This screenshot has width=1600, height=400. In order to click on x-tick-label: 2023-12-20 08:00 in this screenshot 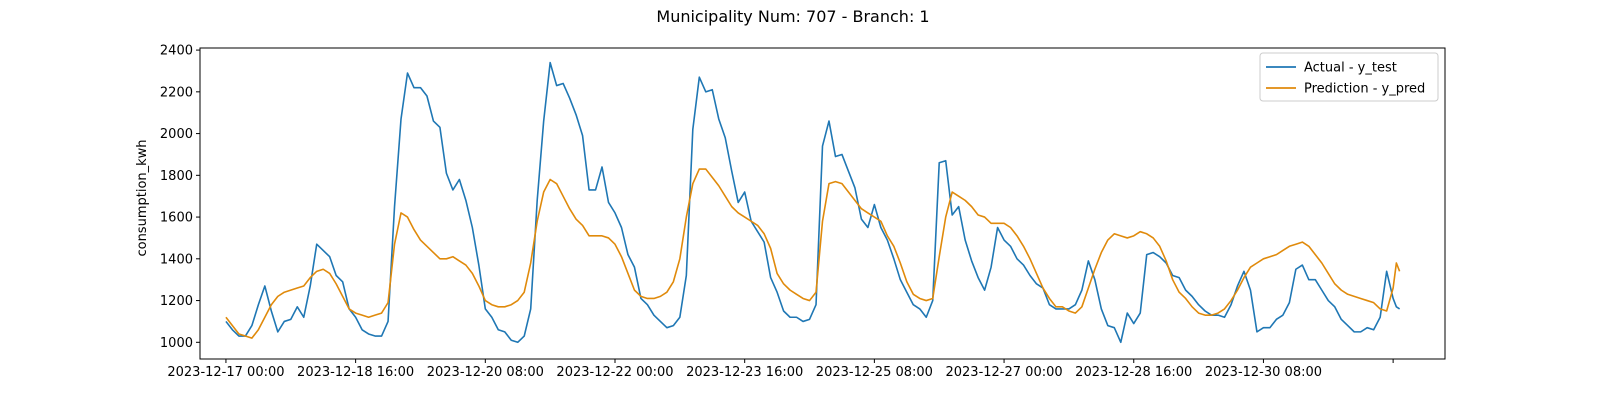, I will do `click(485, 372)`.